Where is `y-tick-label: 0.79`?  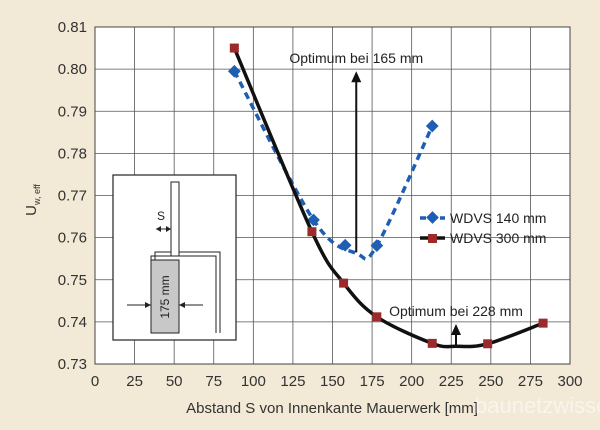 y-tick-label: 0.79 is located at coordinates (72, 111).